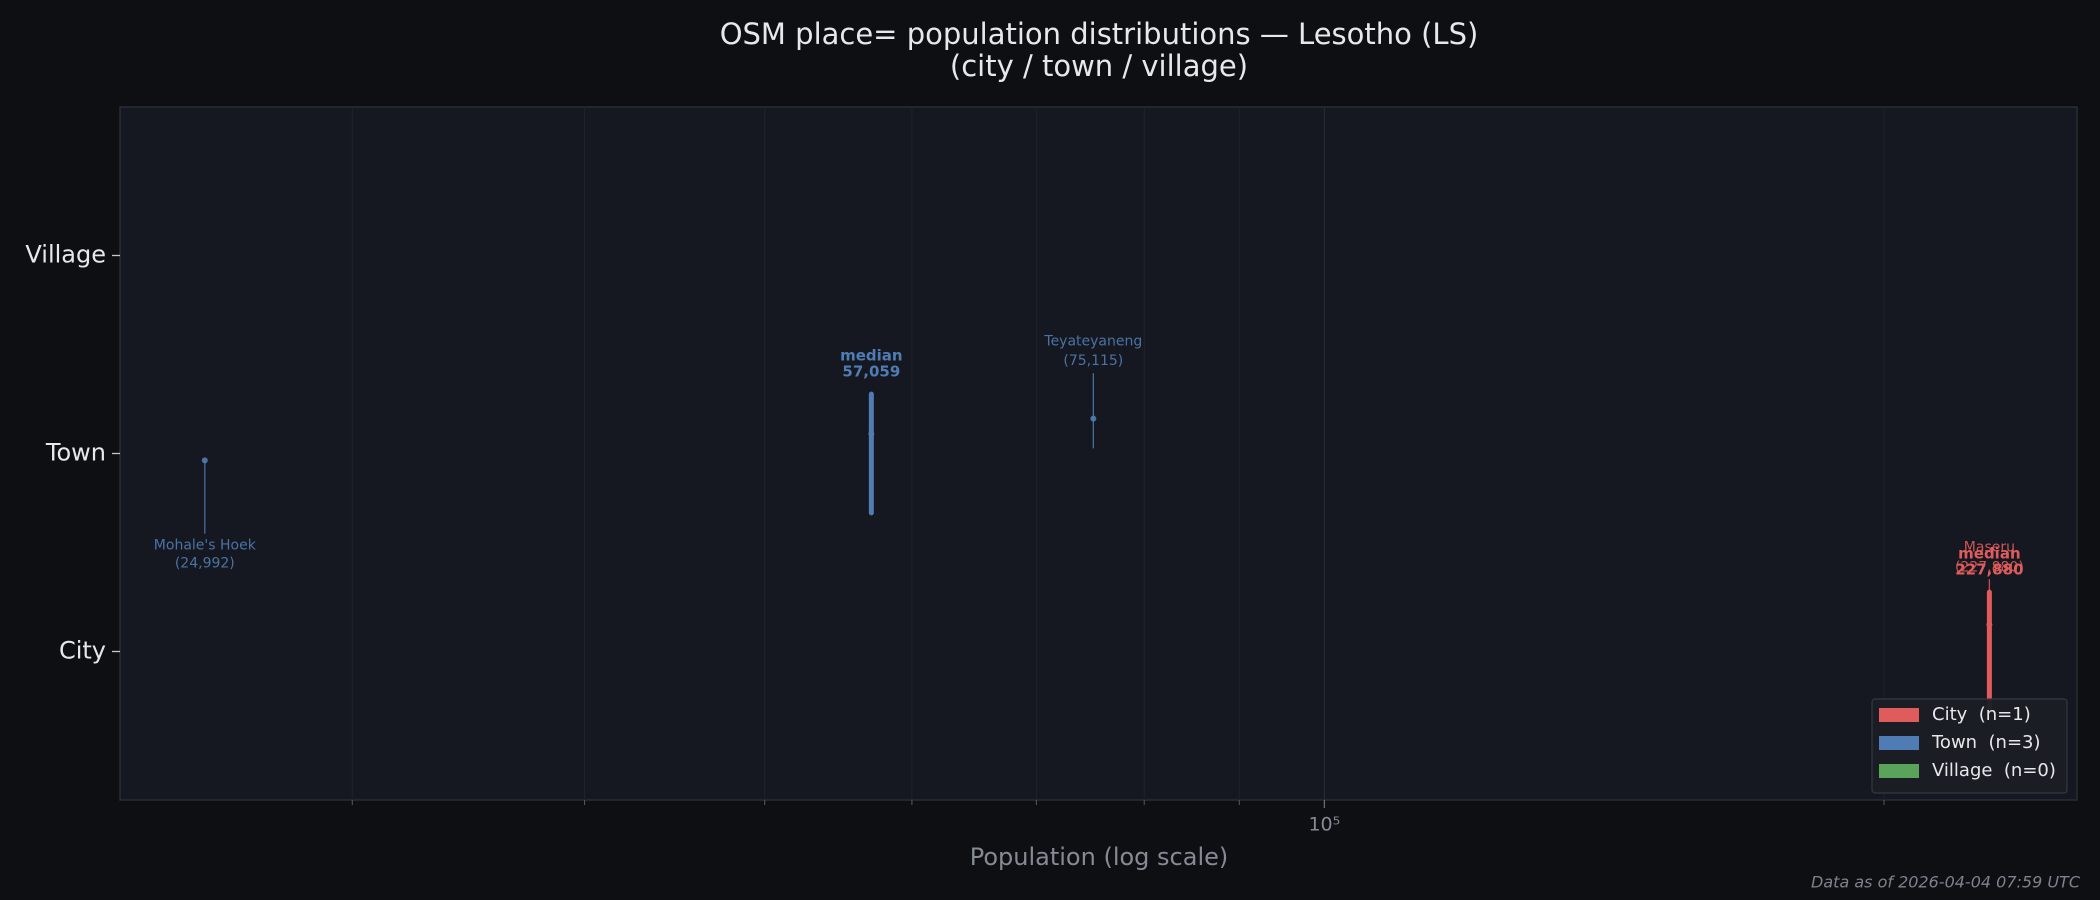 The height and width of the screenshot is (900, 2100). I want to click on y-tick-label: Town, so click(75, 453).